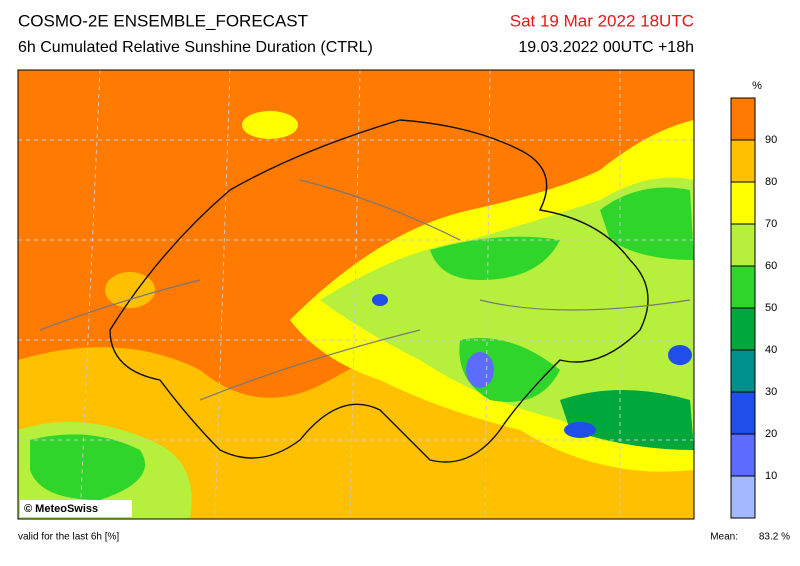 The height and width of the screenshot is (566, 800). What do you see at coordinates (724, 537) in the screenshot?
I see `mean-label: Mean:` at bounding box center [724, 537].